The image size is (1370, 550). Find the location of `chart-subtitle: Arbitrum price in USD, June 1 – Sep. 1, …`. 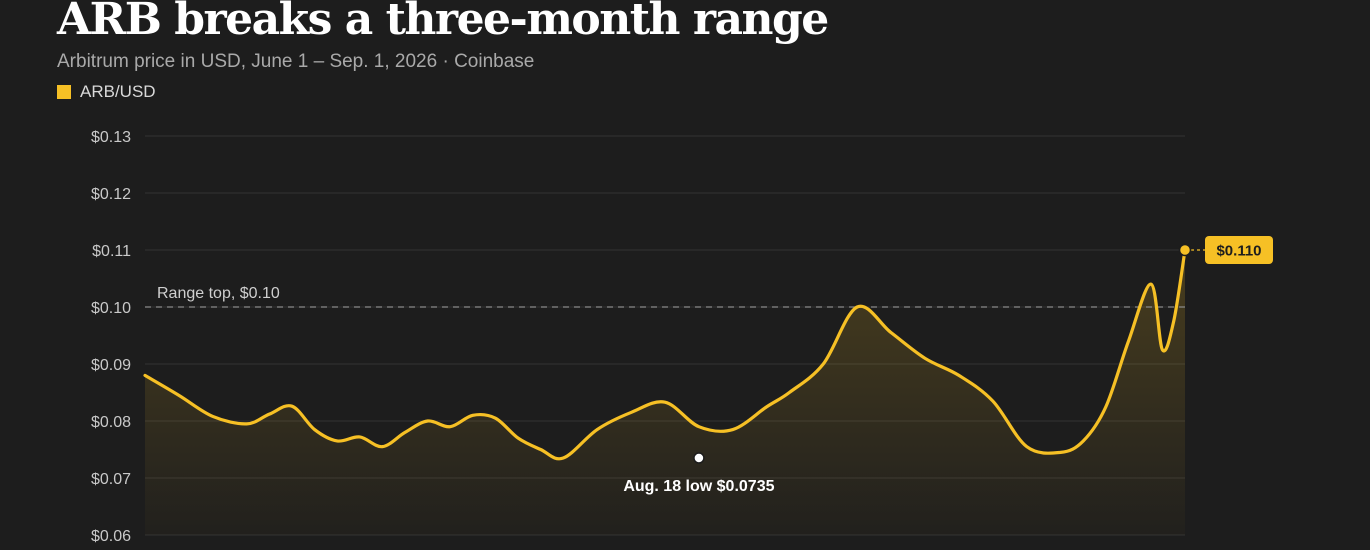

chart-subtitle: Arbitrum price in USD, June 1 – Sep. 1, … is located at coordinates (296, 61).